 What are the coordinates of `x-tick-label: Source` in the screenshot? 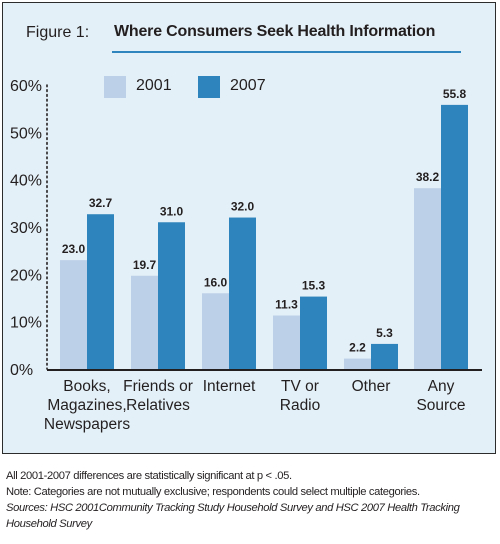 It's located at (440, 405).